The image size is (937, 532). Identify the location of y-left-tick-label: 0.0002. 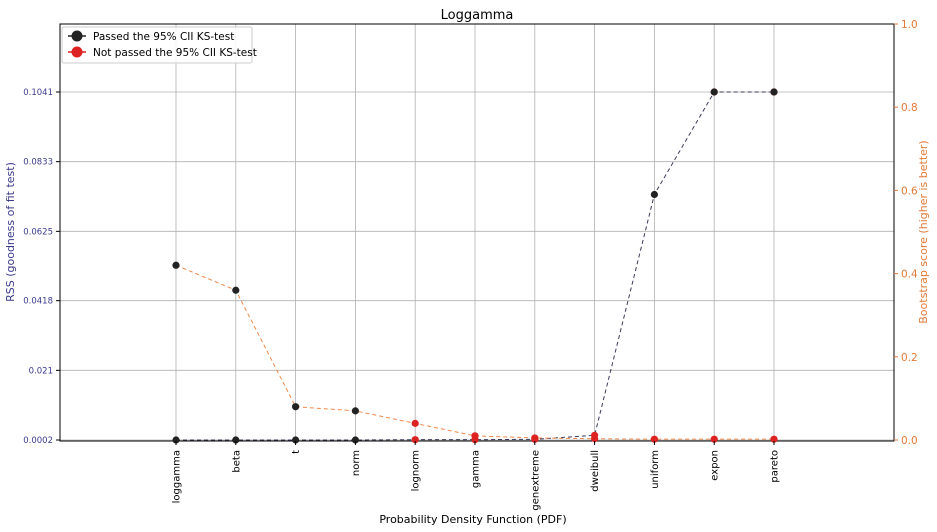
(38, 441).